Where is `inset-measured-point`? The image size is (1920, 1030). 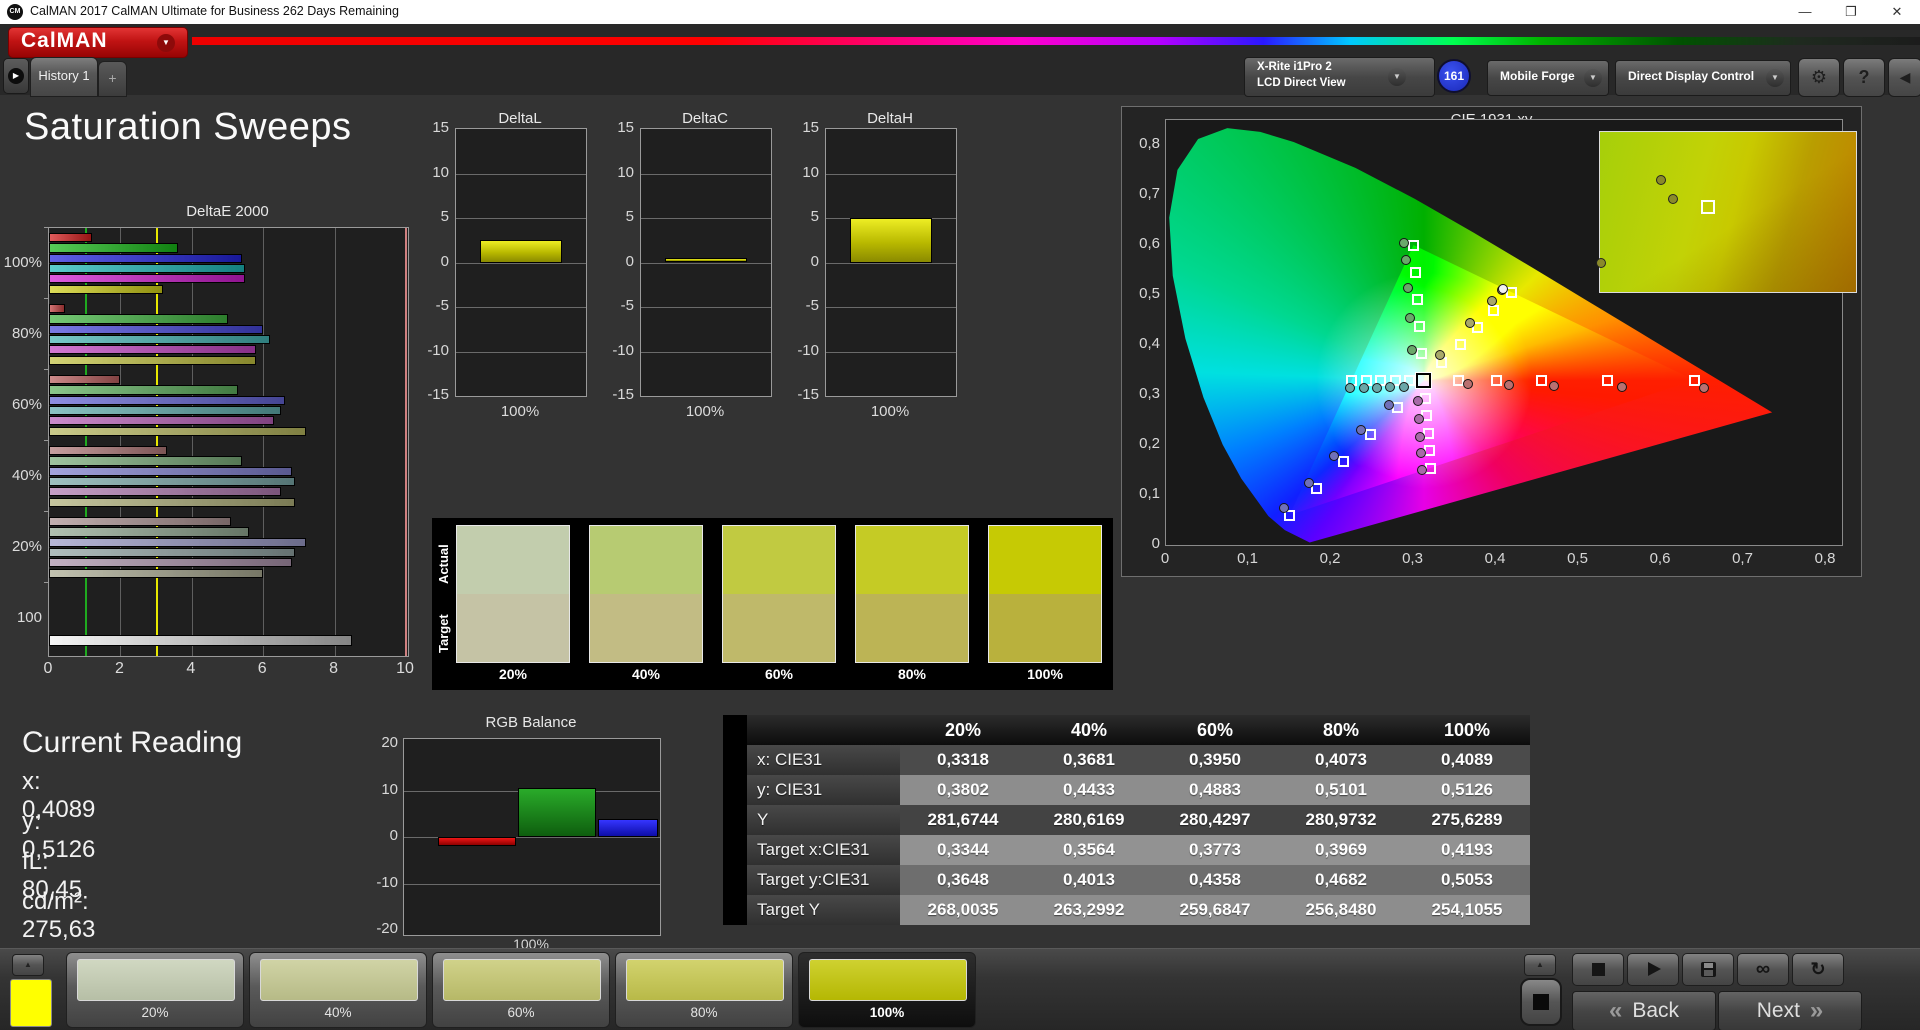
inset-measured-point is located at coordinates (1672, 199).